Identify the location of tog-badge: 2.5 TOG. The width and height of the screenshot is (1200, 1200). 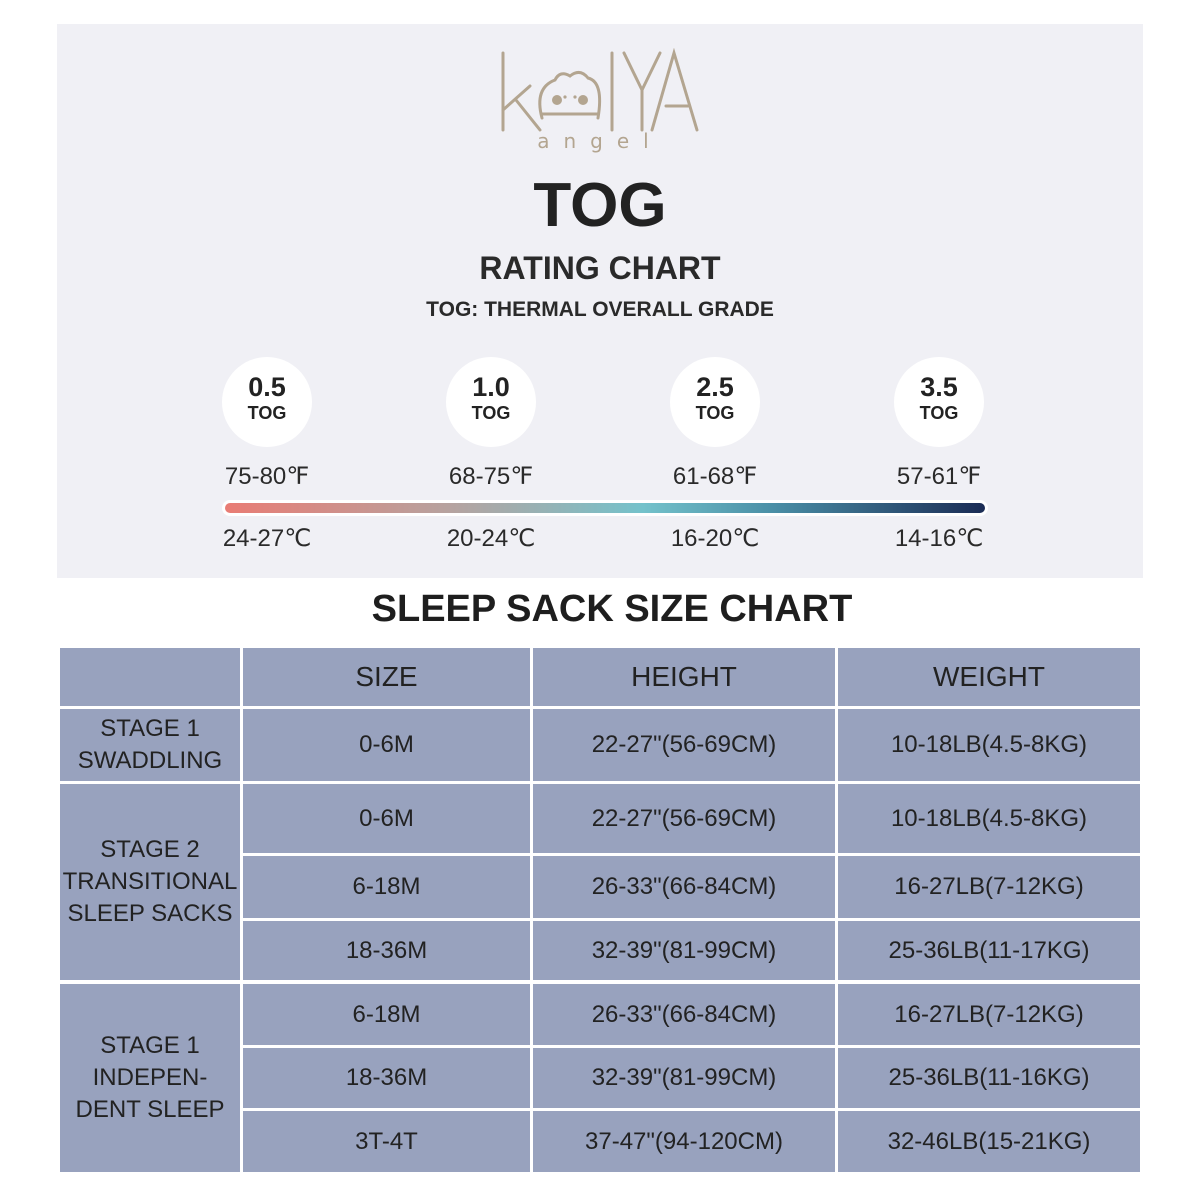
(715, 402).